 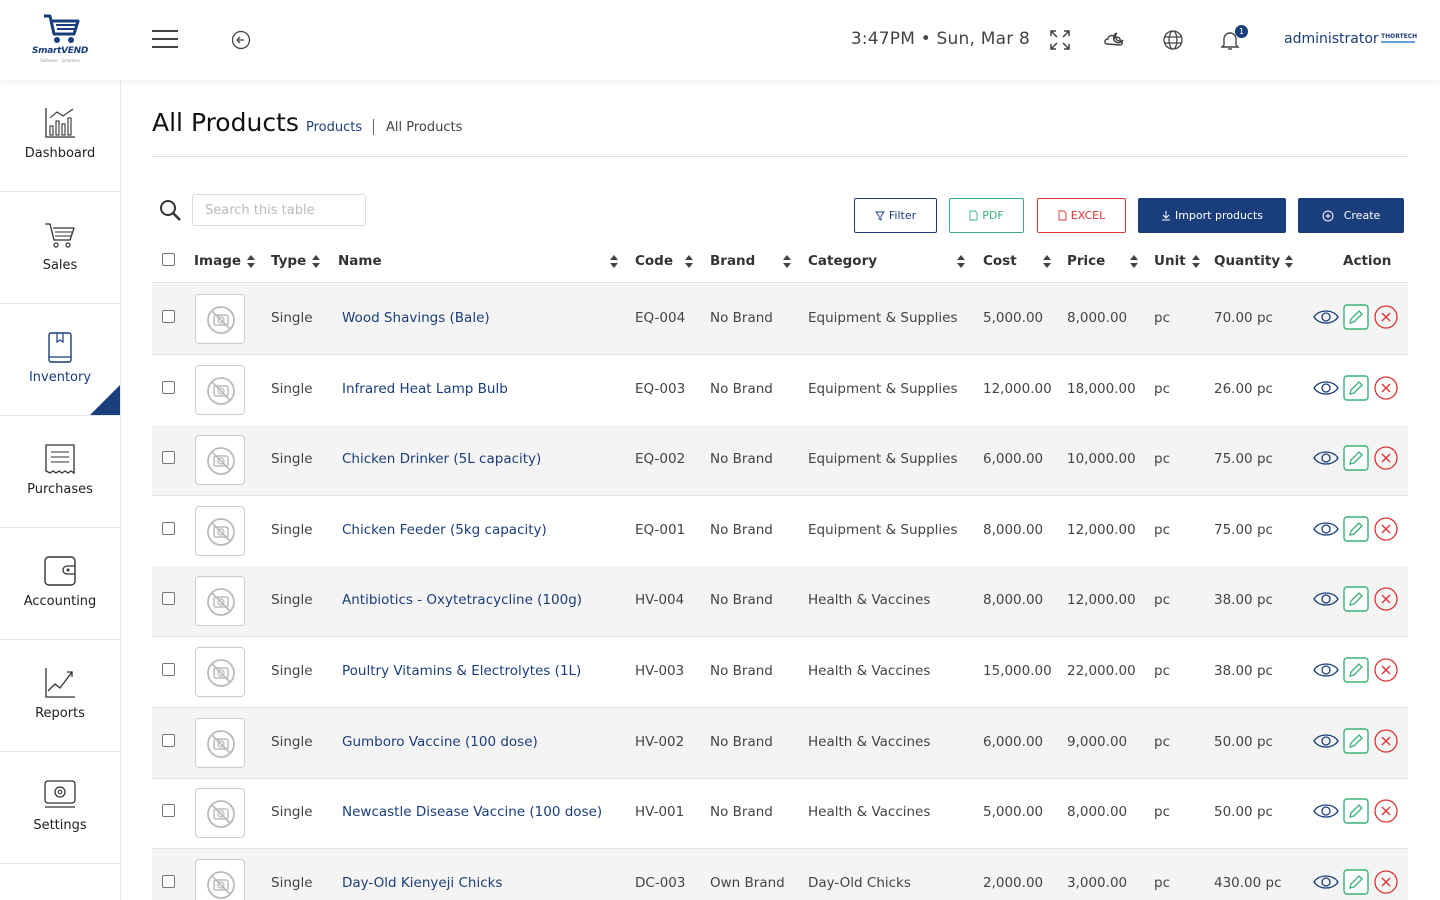 What do you see at coordinates (60, 136) in the screenshot?
I see `sidebar-item-dashboard: Dashboard` at bounding box center [60, 136].